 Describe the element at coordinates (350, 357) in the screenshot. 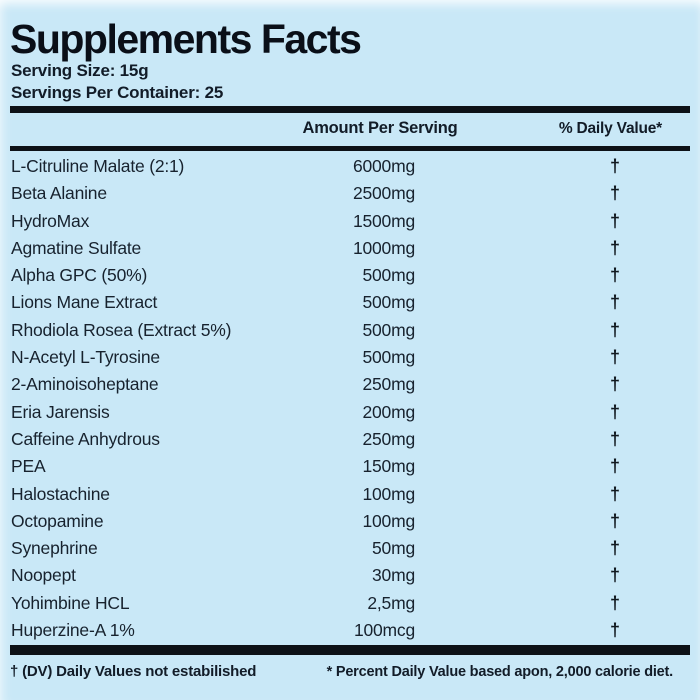

I see `table-row: N-Acetyl L-Tyrosine 500mg †` at that location.